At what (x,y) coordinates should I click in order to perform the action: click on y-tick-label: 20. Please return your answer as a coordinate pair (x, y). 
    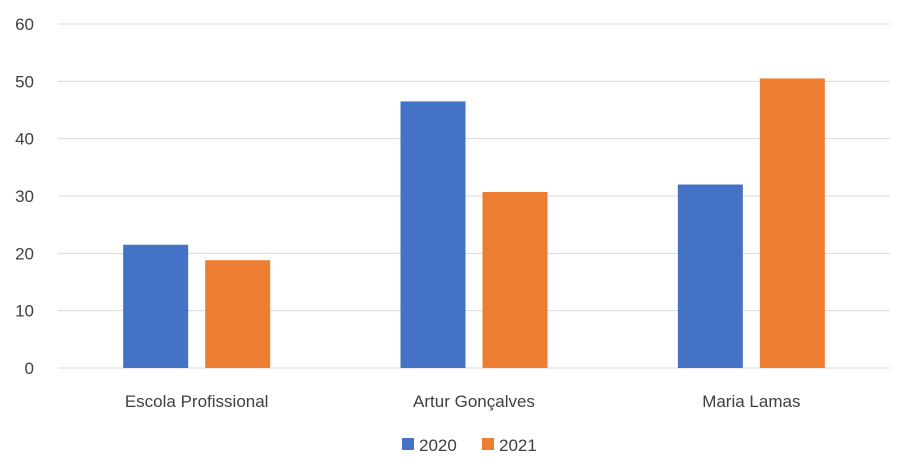
    Looking at the image, I should click on (24, 253).